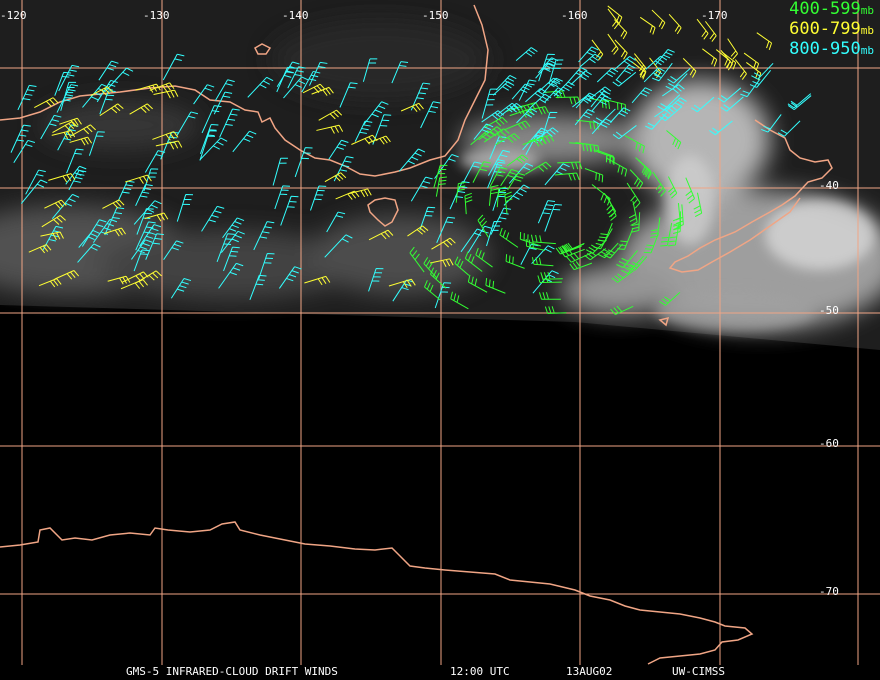 Image resolution: width=880 pixels, height=680 pixels. I want to click on coast-kangaroo-island, so click(263, 49).